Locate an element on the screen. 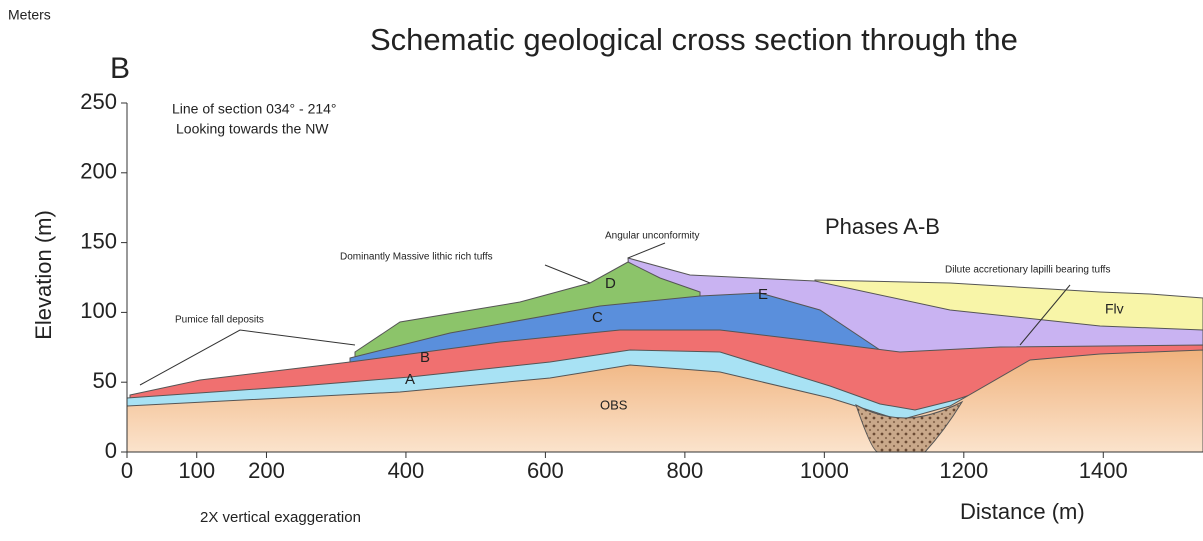  layer-label: Flv is located at coordinates (1114, 309).